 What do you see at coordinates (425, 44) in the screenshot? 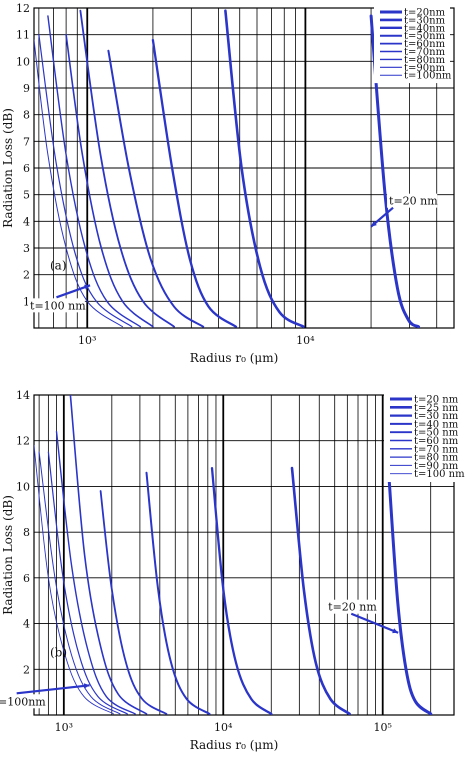
I see `legend-entry: t=60nm` at bounding box center [425, 44].